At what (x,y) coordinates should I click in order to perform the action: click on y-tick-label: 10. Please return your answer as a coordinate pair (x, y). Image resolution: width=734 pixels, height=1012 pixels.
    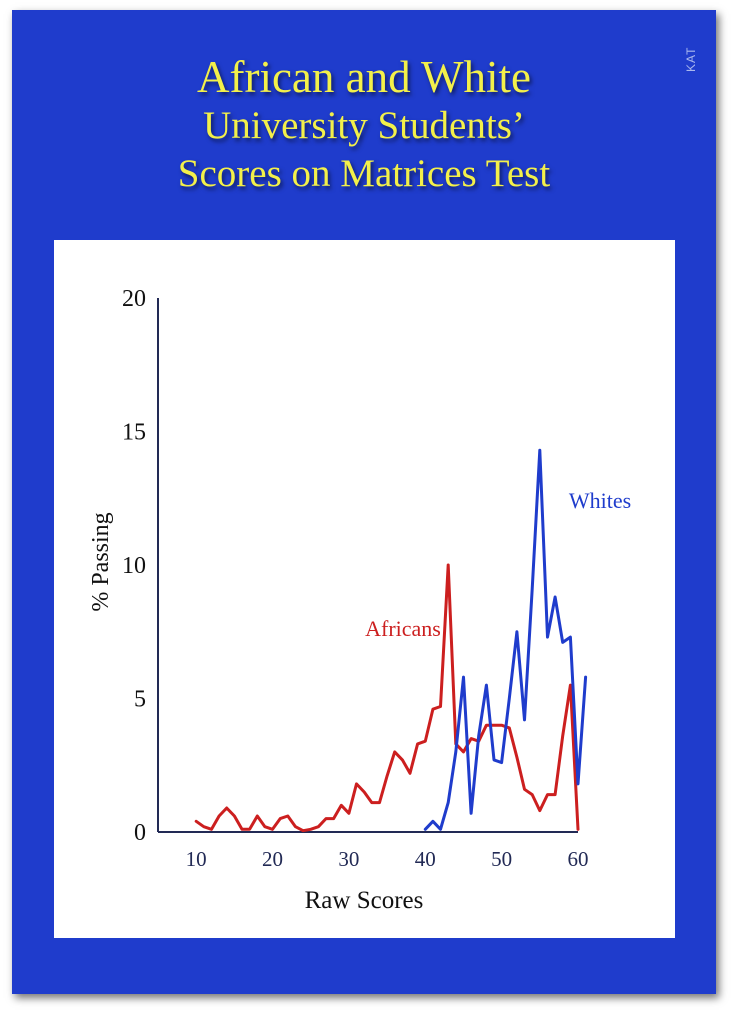
    Looking at the image, I should click on (134, 566).